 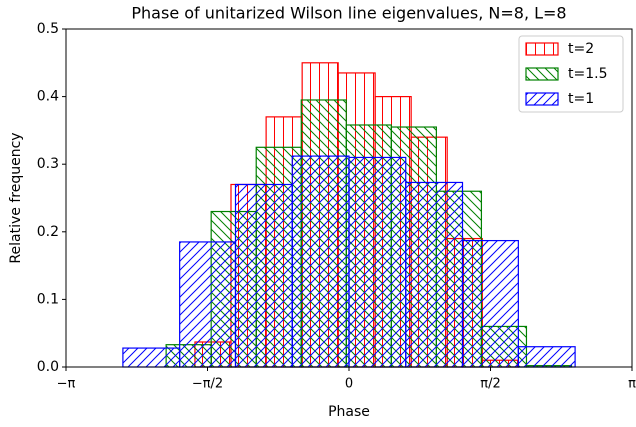 I want to click on legend-label: t=2, so click(x=581, y=49).